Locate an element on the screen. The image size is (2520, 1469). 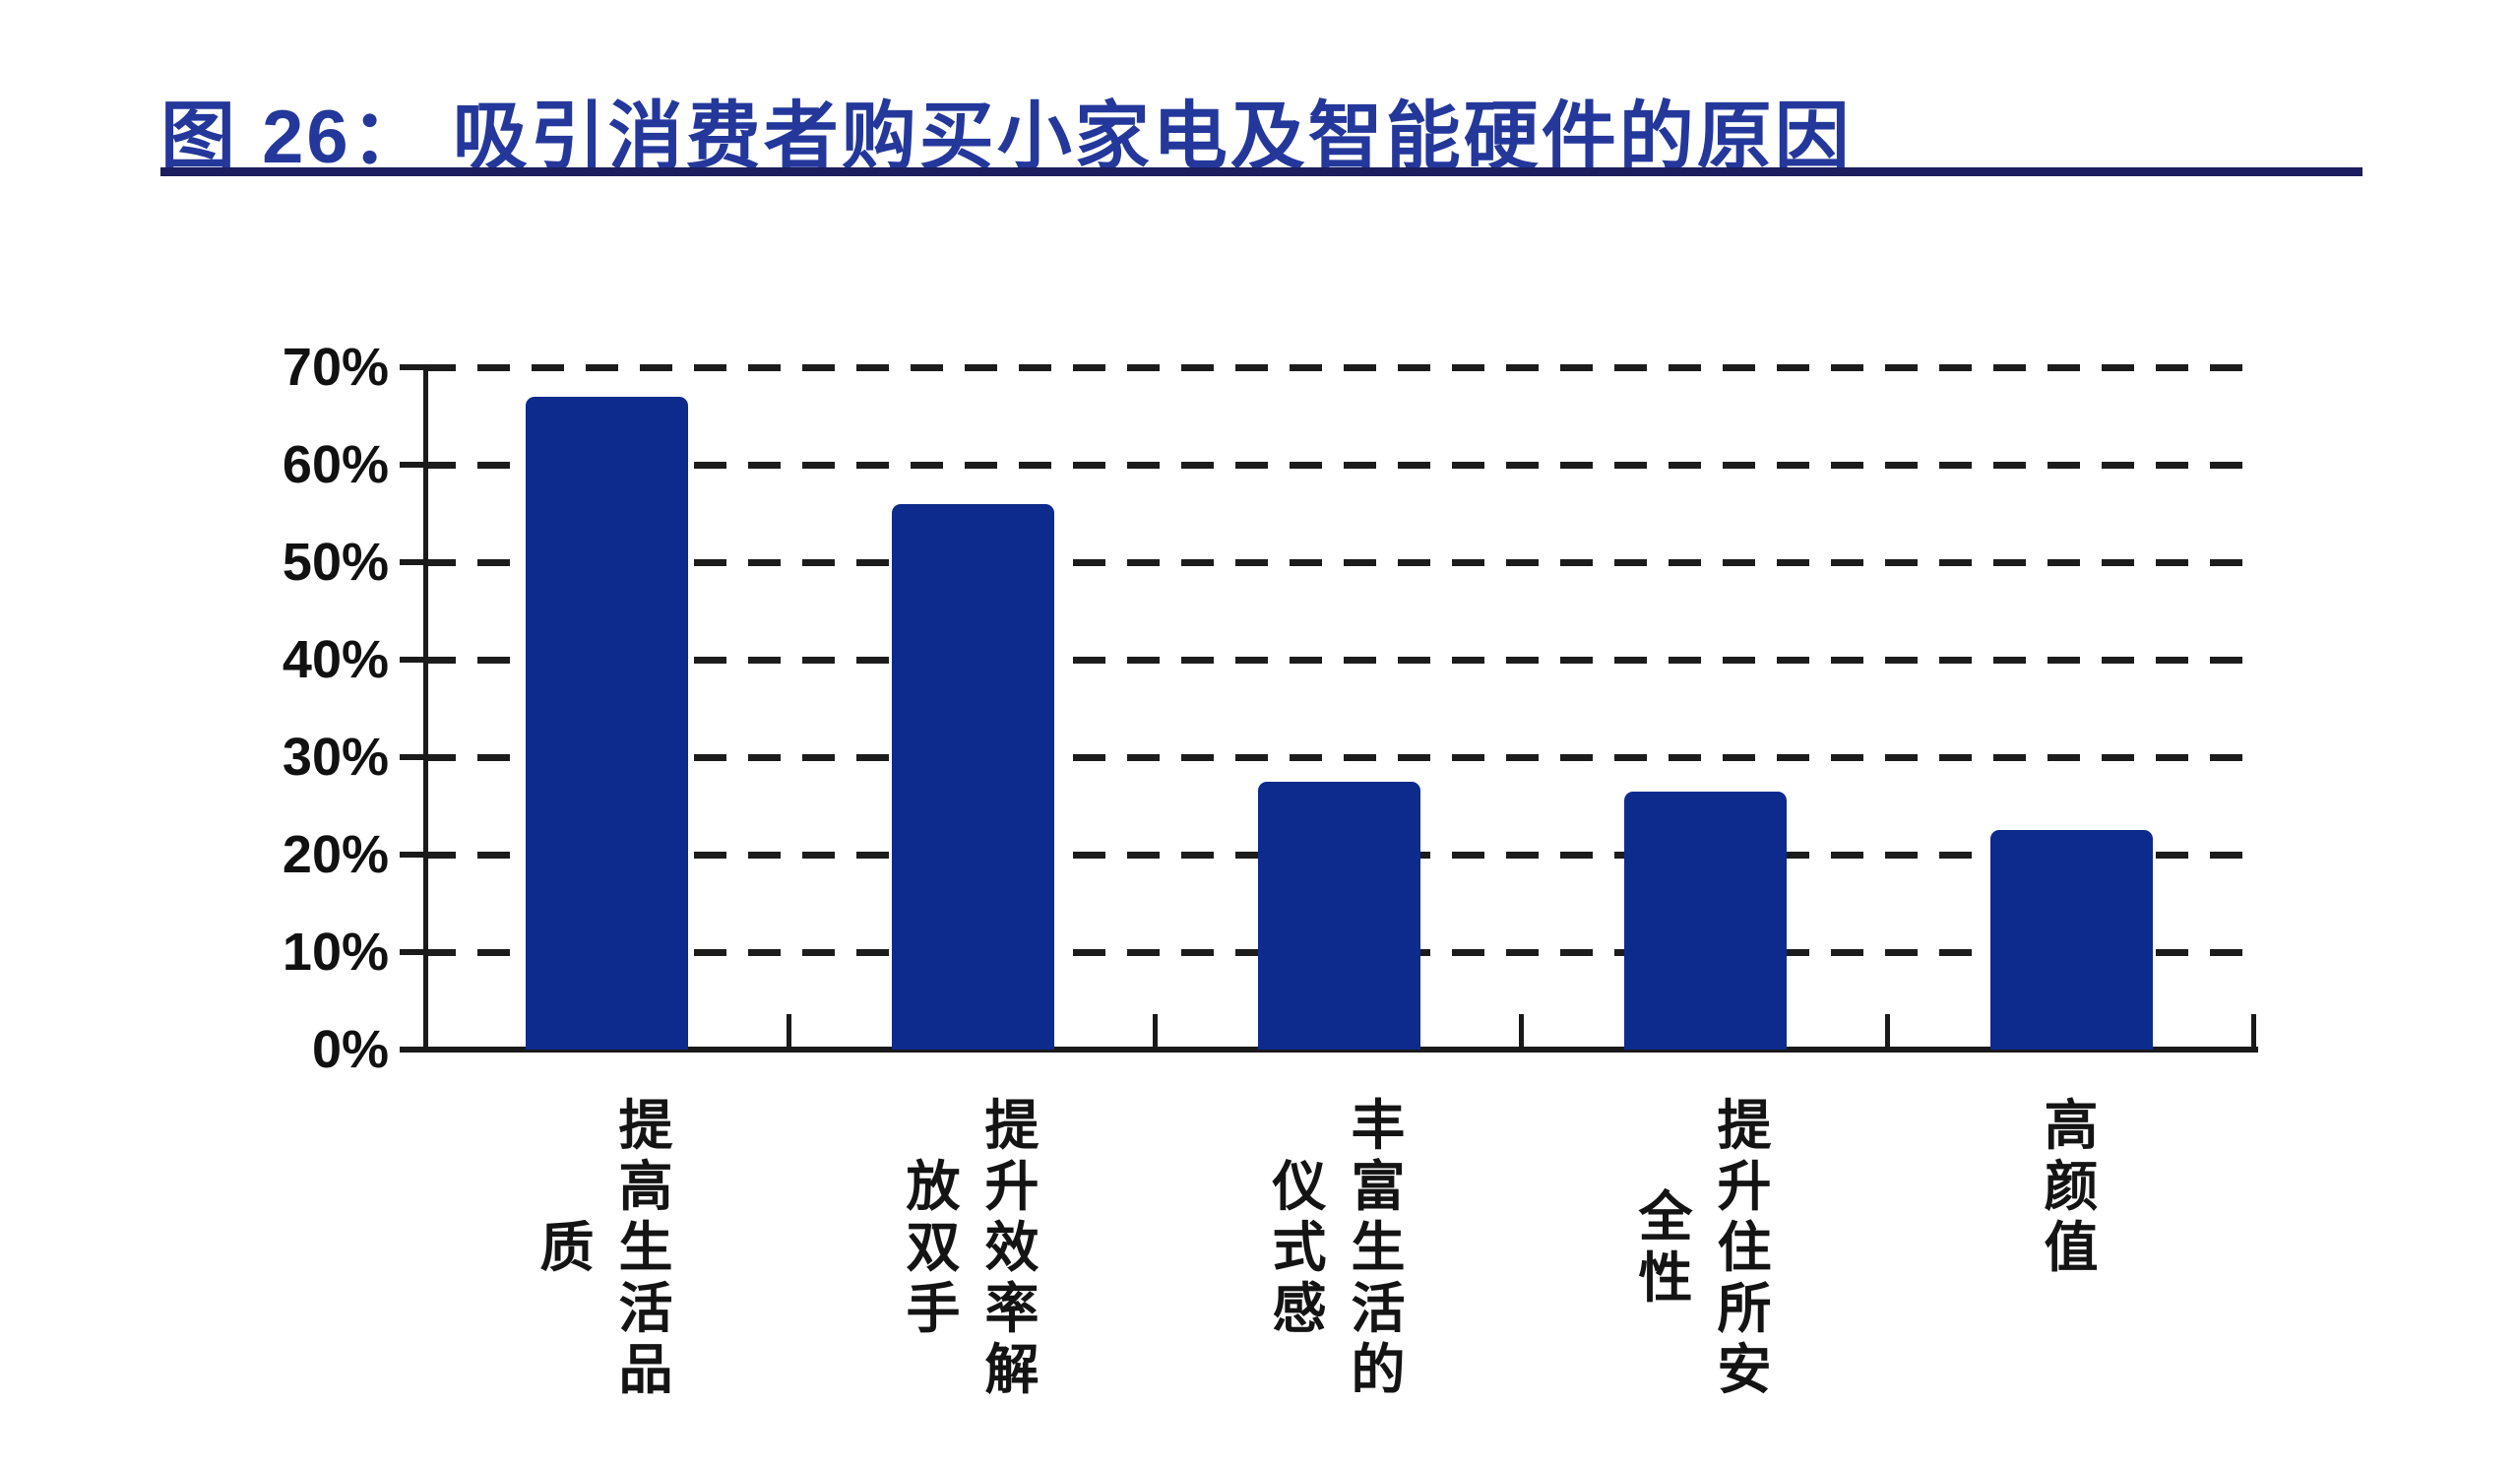
y-tick-label-70: 70% is located at coordinates (335, 367).